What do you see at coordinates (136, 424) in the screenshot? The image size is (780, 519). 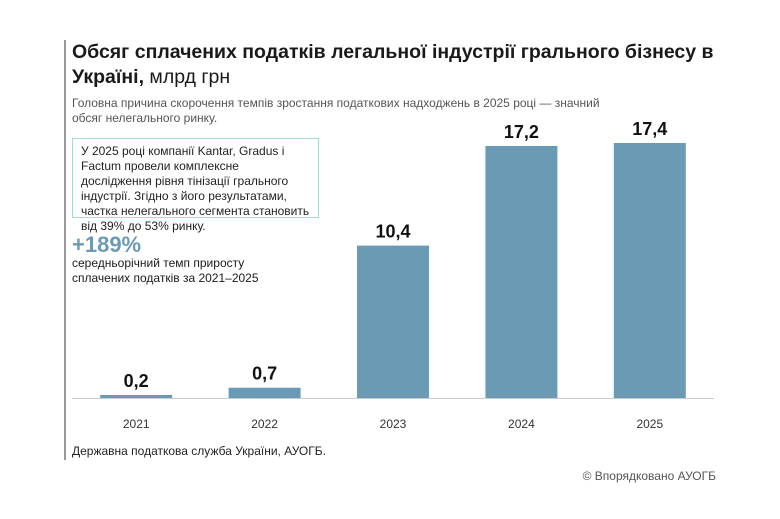 I see `x-tick-label: 2021` at bounding box center [136, 424].